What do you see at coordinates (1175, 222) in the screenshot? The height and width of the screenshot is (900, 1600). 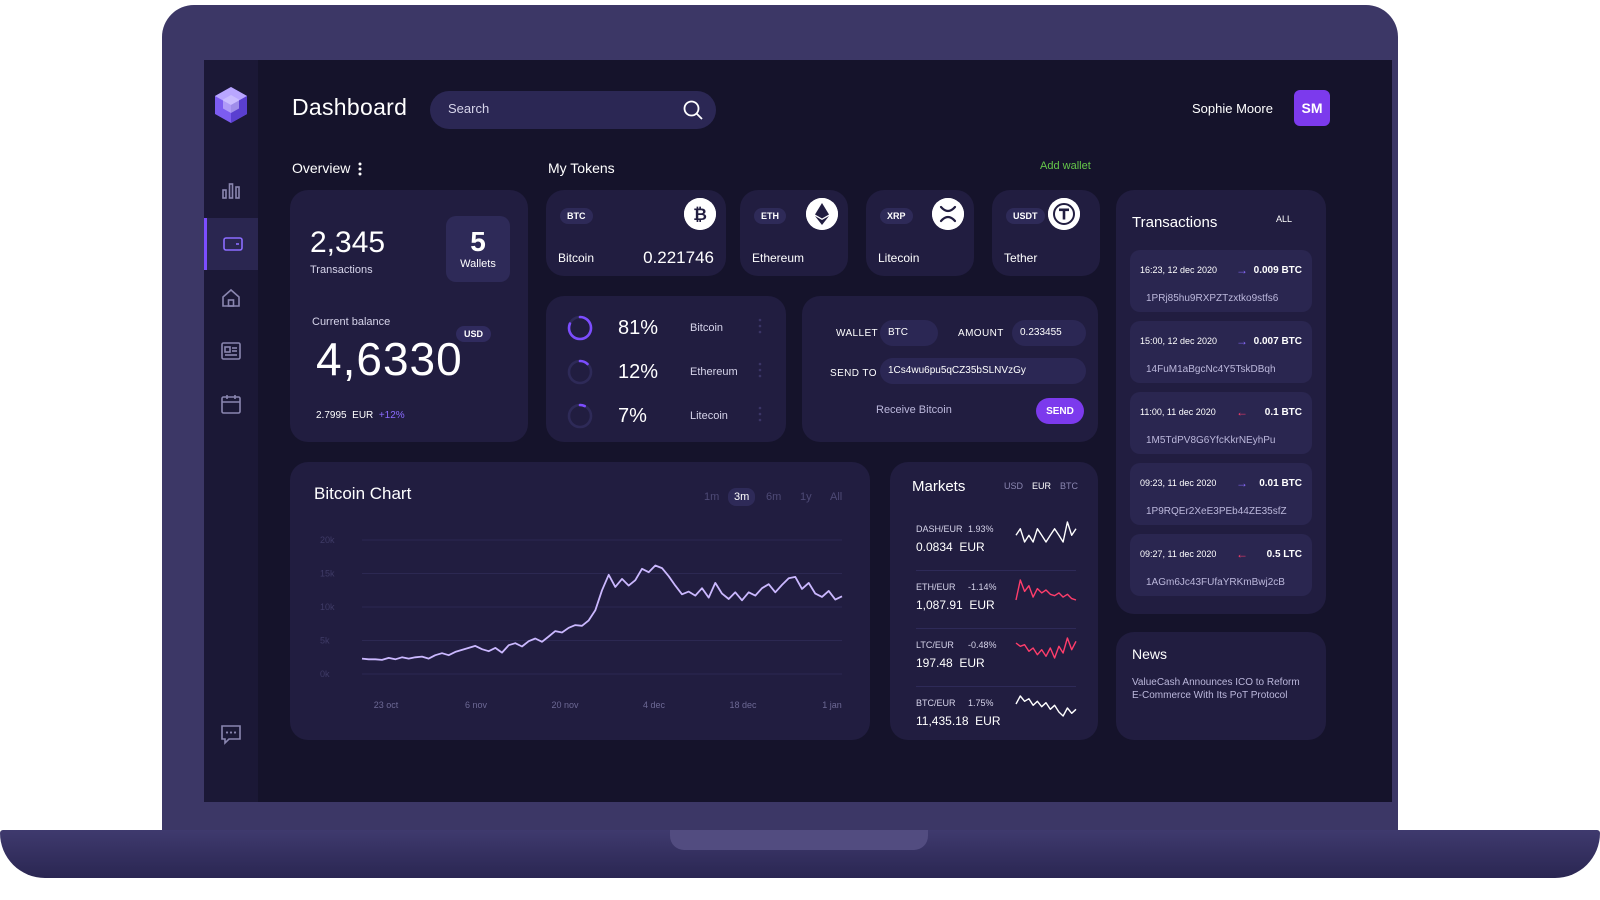 I see `transactions-title: Transactions` at bounding box center [1175, 222].